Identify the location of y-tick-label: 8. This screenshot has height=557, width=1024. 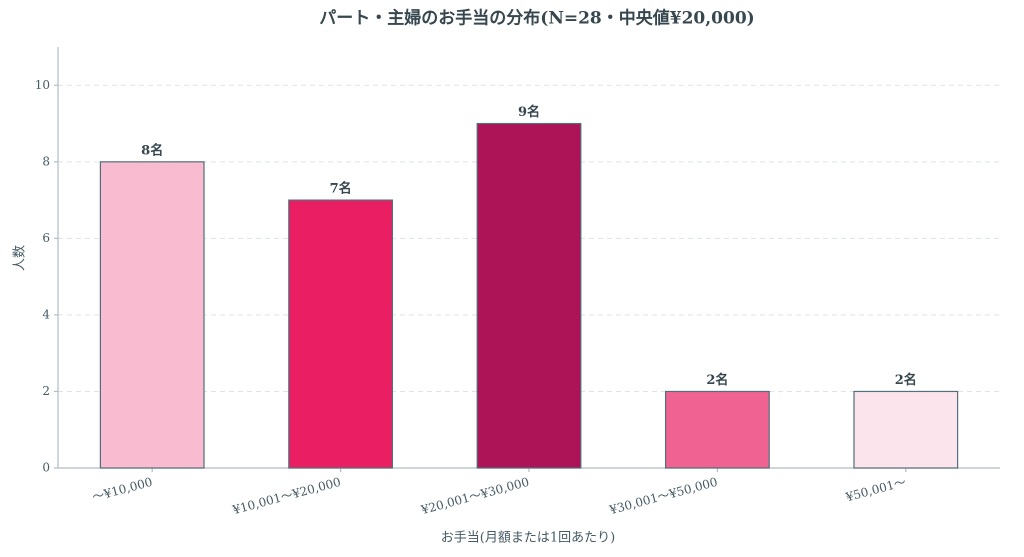
(46, 161).